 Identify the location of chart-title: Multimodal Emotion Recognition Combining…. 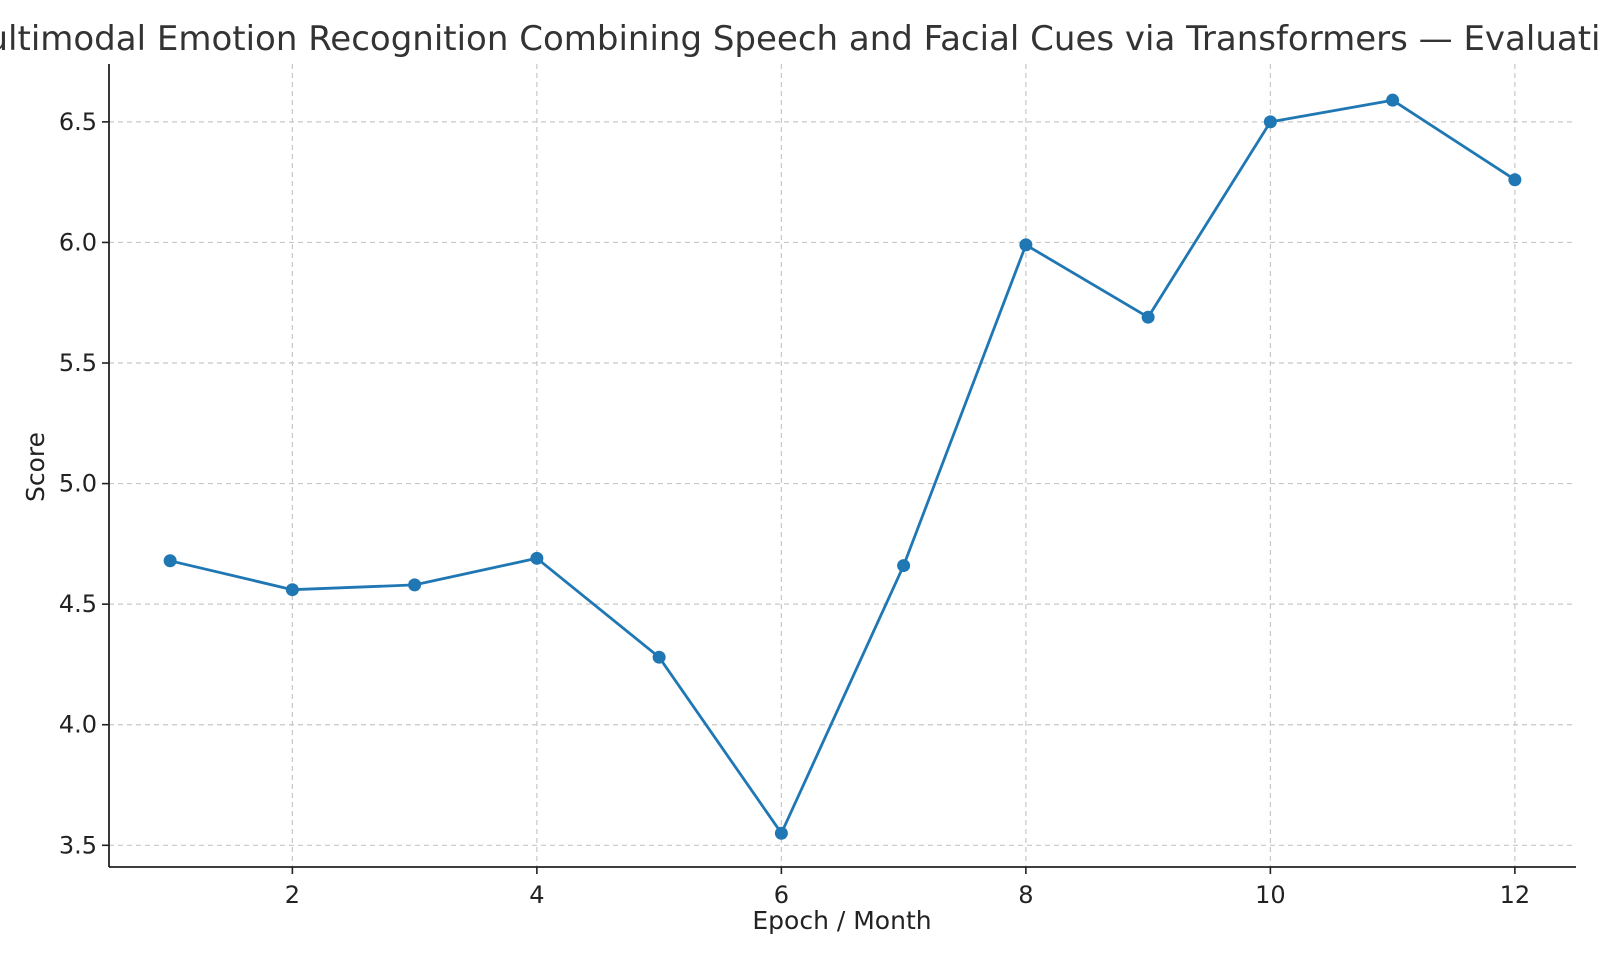
(800, 39).